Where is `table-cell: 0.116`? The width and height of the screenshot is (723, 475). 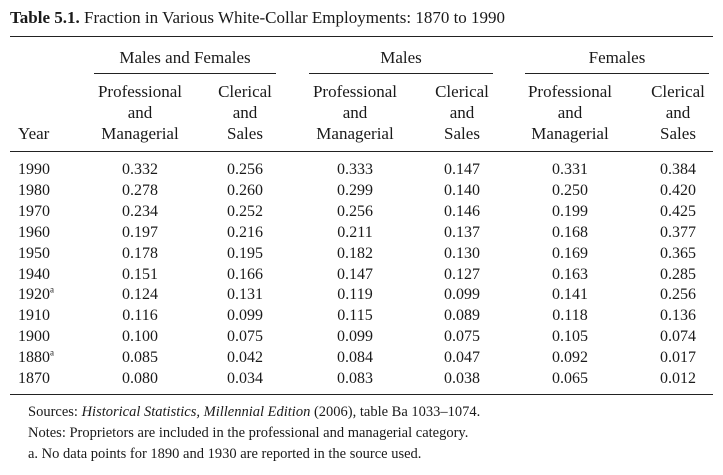
table-cell: 0.116 is located at coordinates (140, 316).